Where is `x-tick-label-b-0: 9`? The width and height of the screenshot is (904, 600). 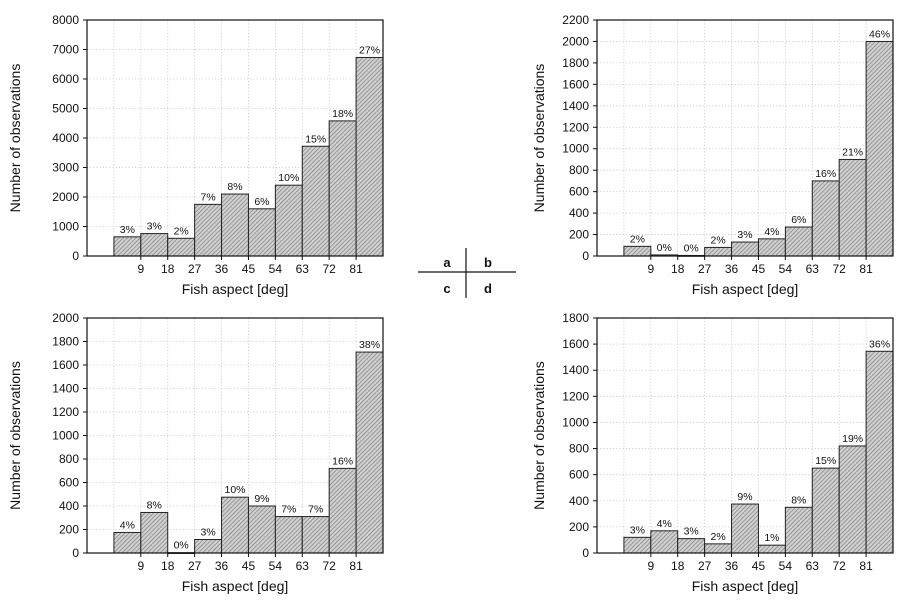
x-tick-label-b-0: 9 is located at coordinates (650, 269).